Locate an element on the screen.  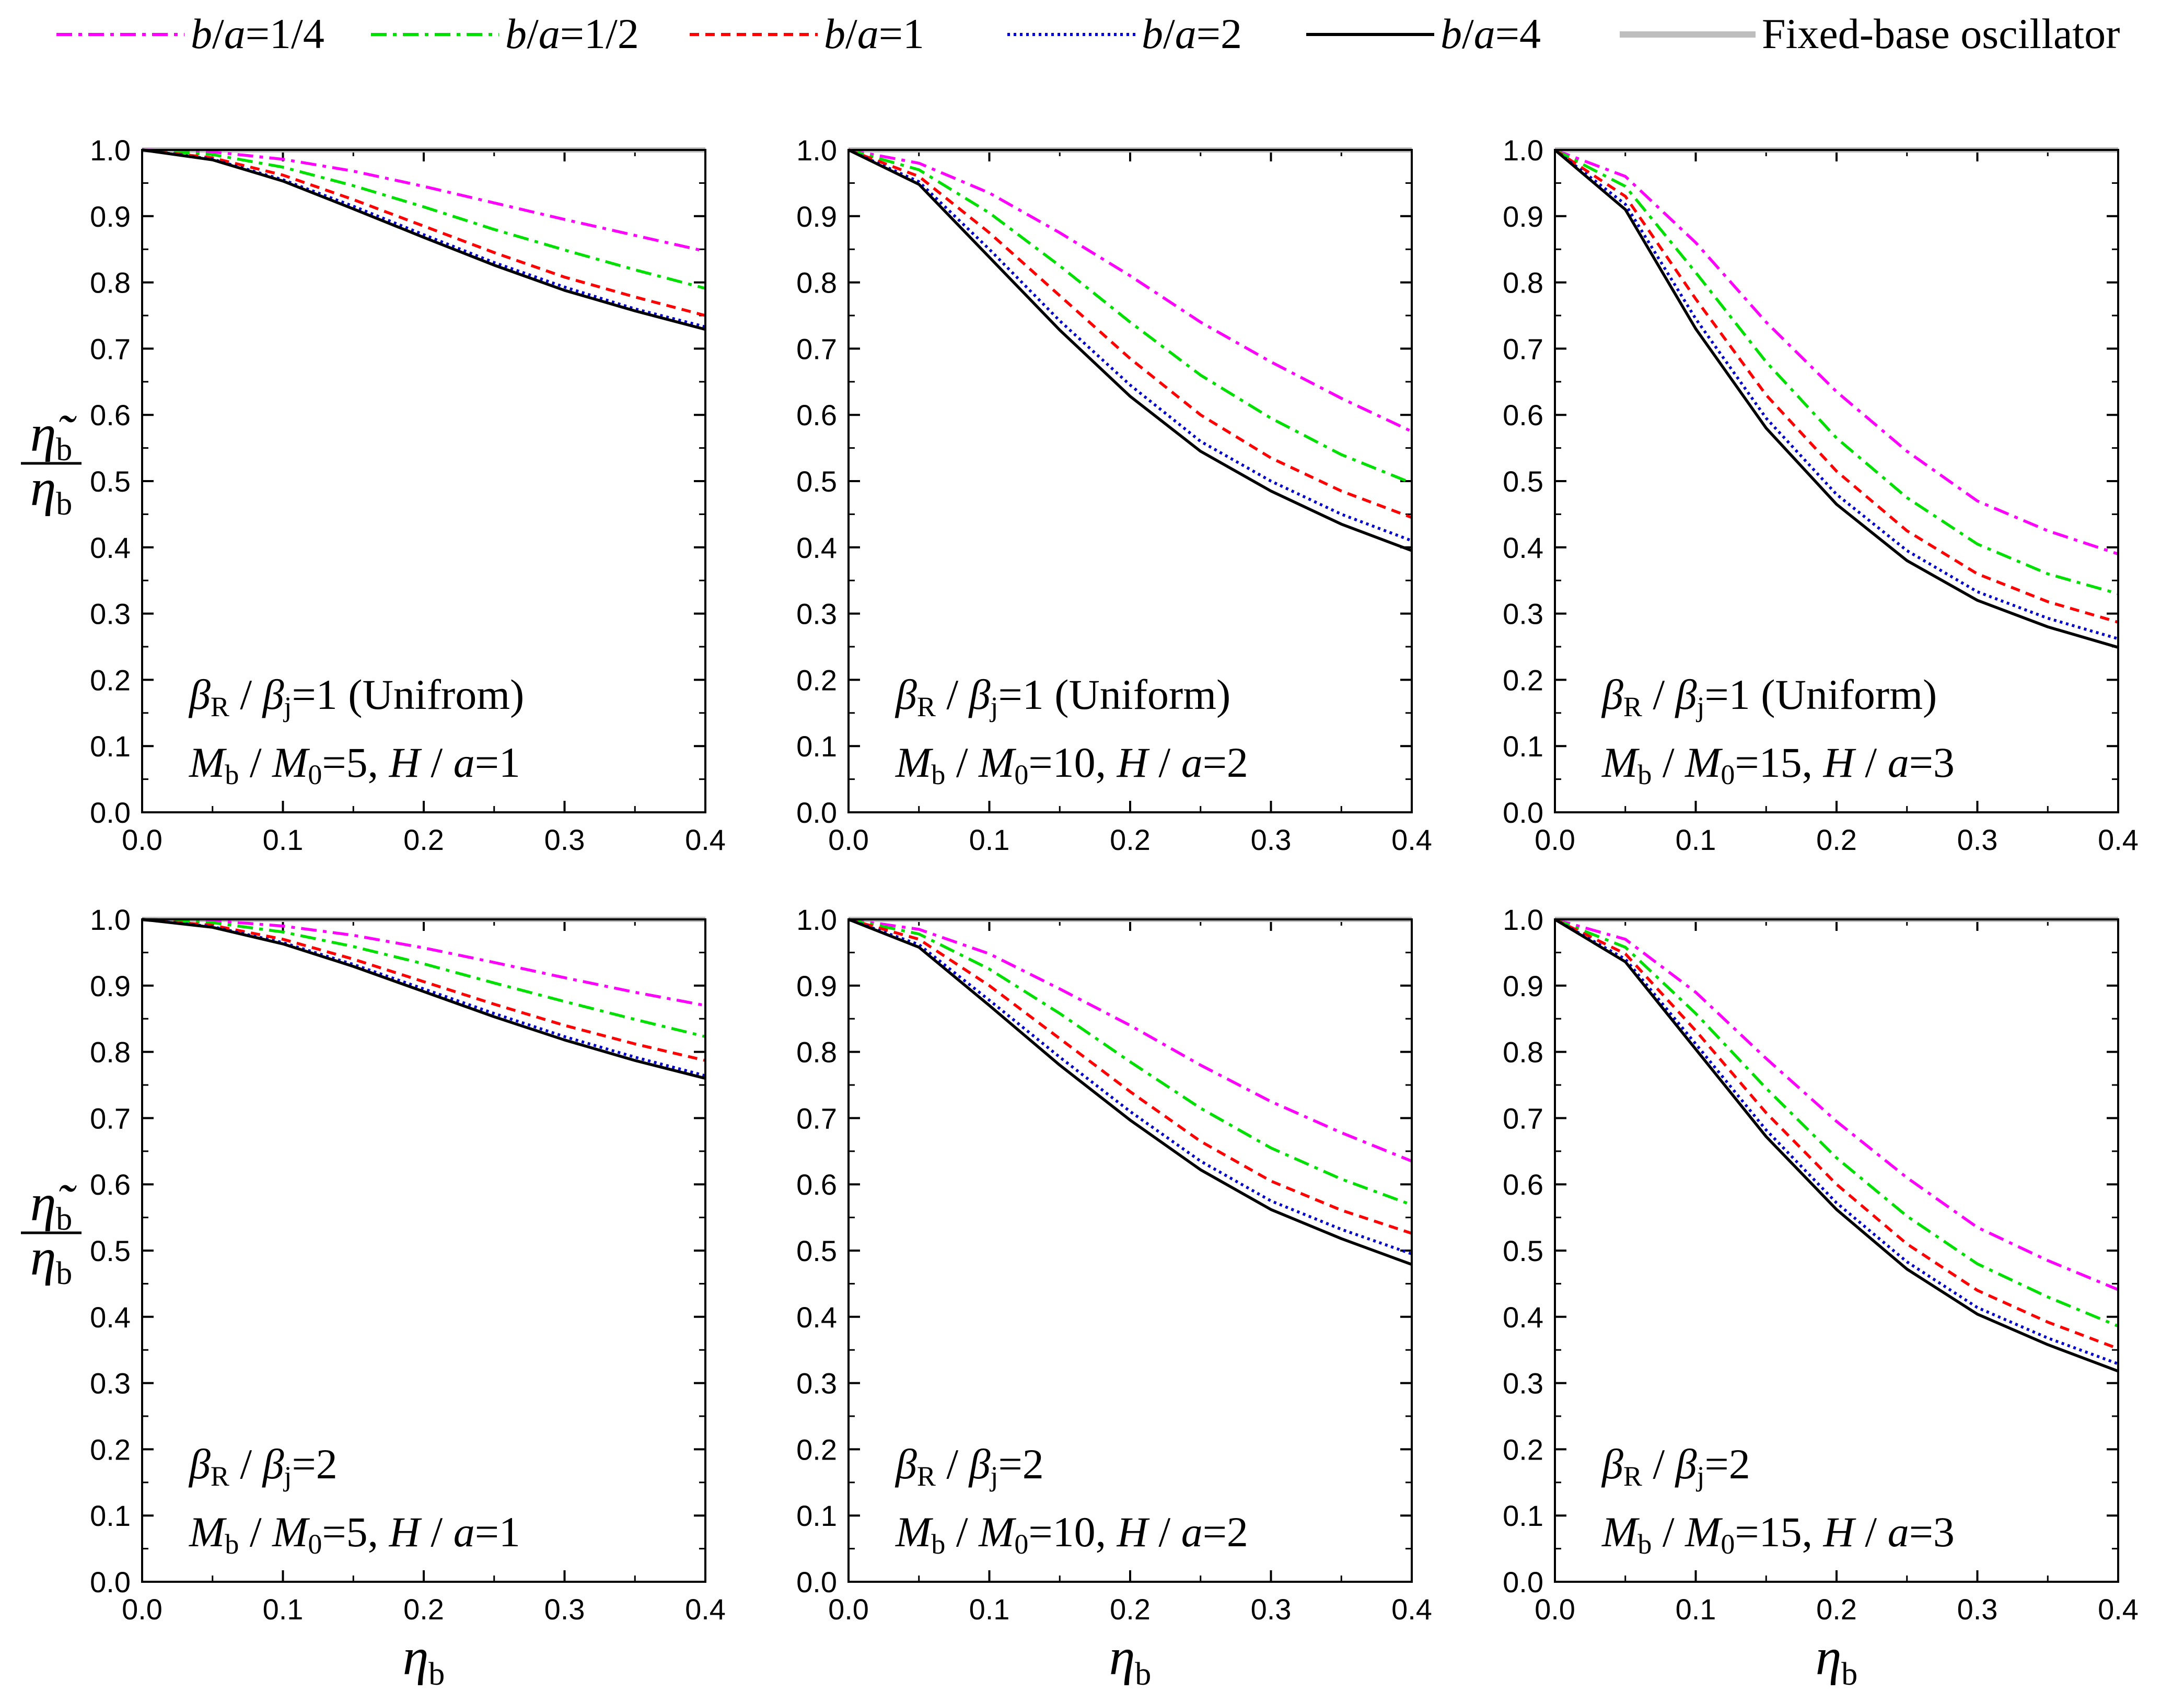
legend-label-q025: b/a=1/4 is located at coordinates (258, 33).